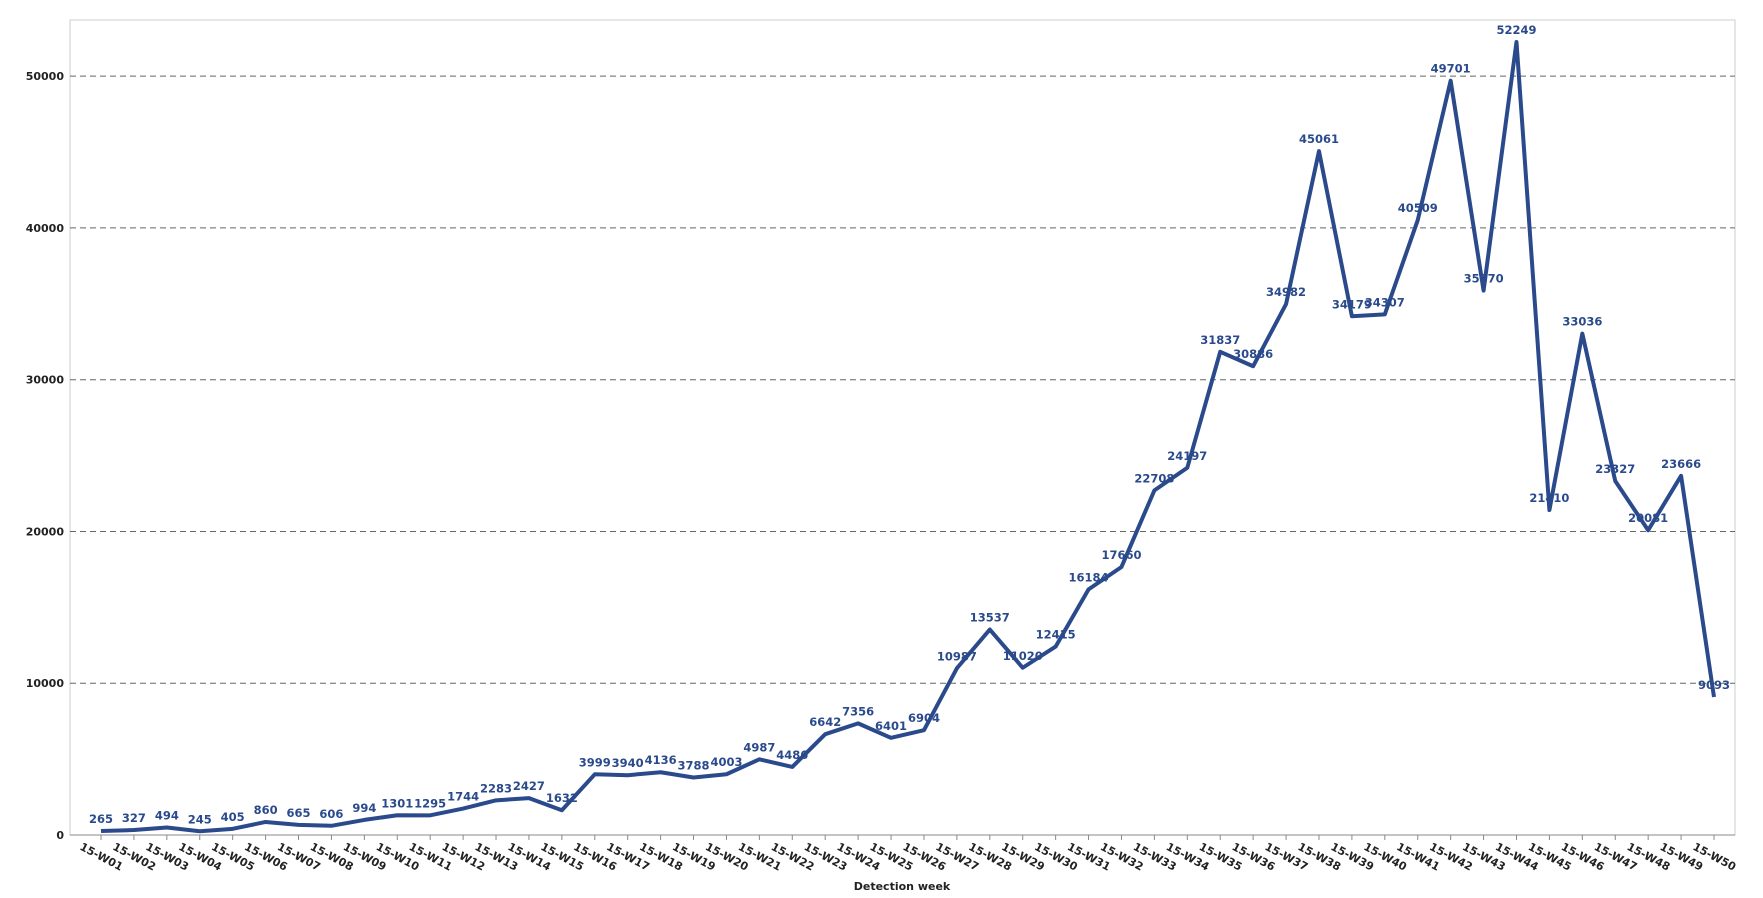 The height and width of the screenshot is (898, 1763). What do you see at coordinates (496, 788) in the screenshot?
I see `data-label: 2283` at bounding box center [496, 788].